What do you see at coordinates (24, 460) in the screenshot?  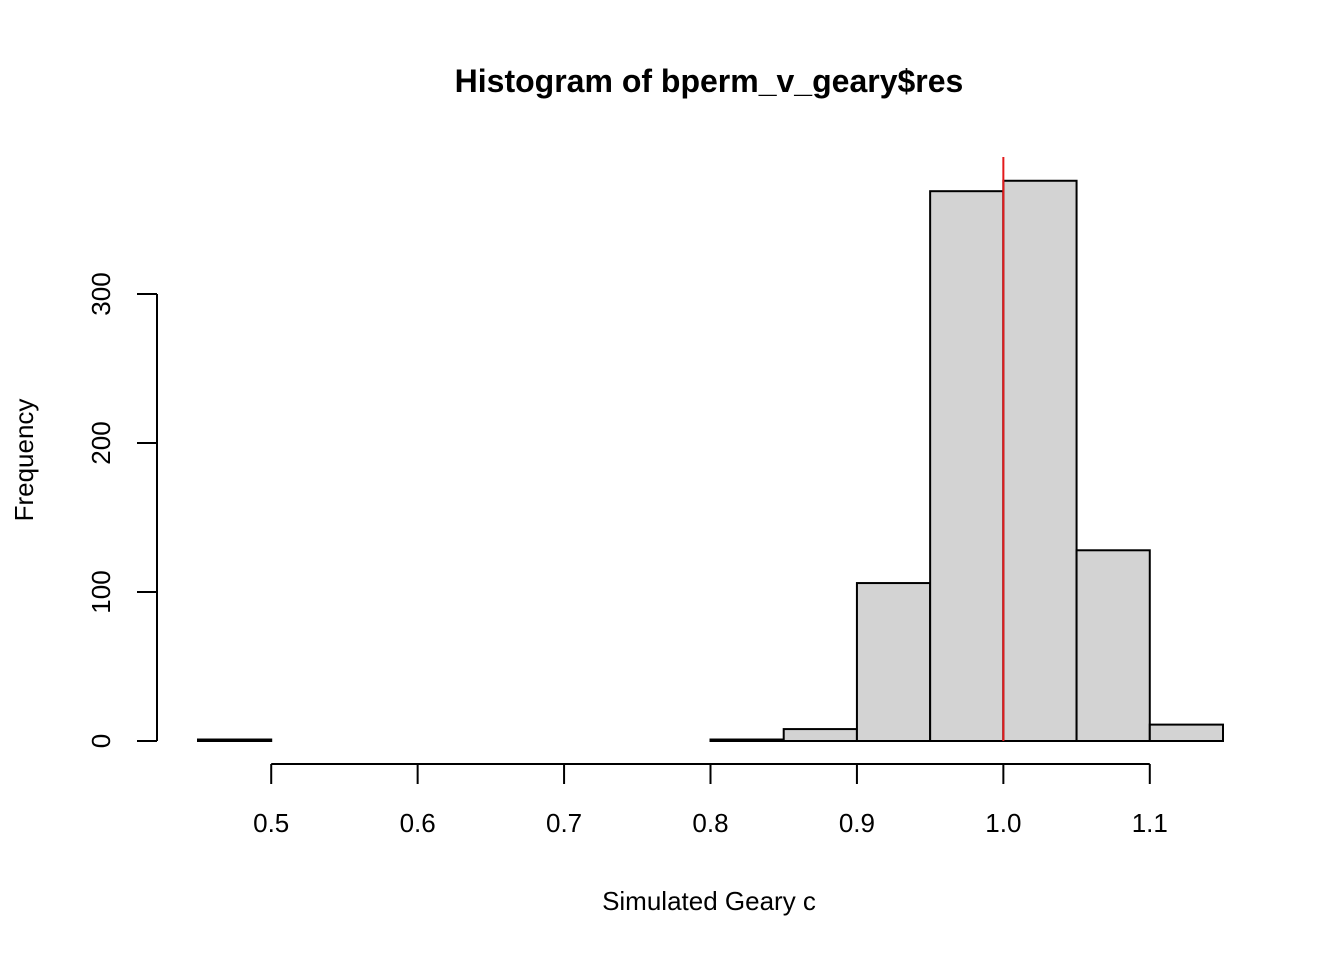 I see `y-axis-label: Frequency` at bounding box center [24, 460].